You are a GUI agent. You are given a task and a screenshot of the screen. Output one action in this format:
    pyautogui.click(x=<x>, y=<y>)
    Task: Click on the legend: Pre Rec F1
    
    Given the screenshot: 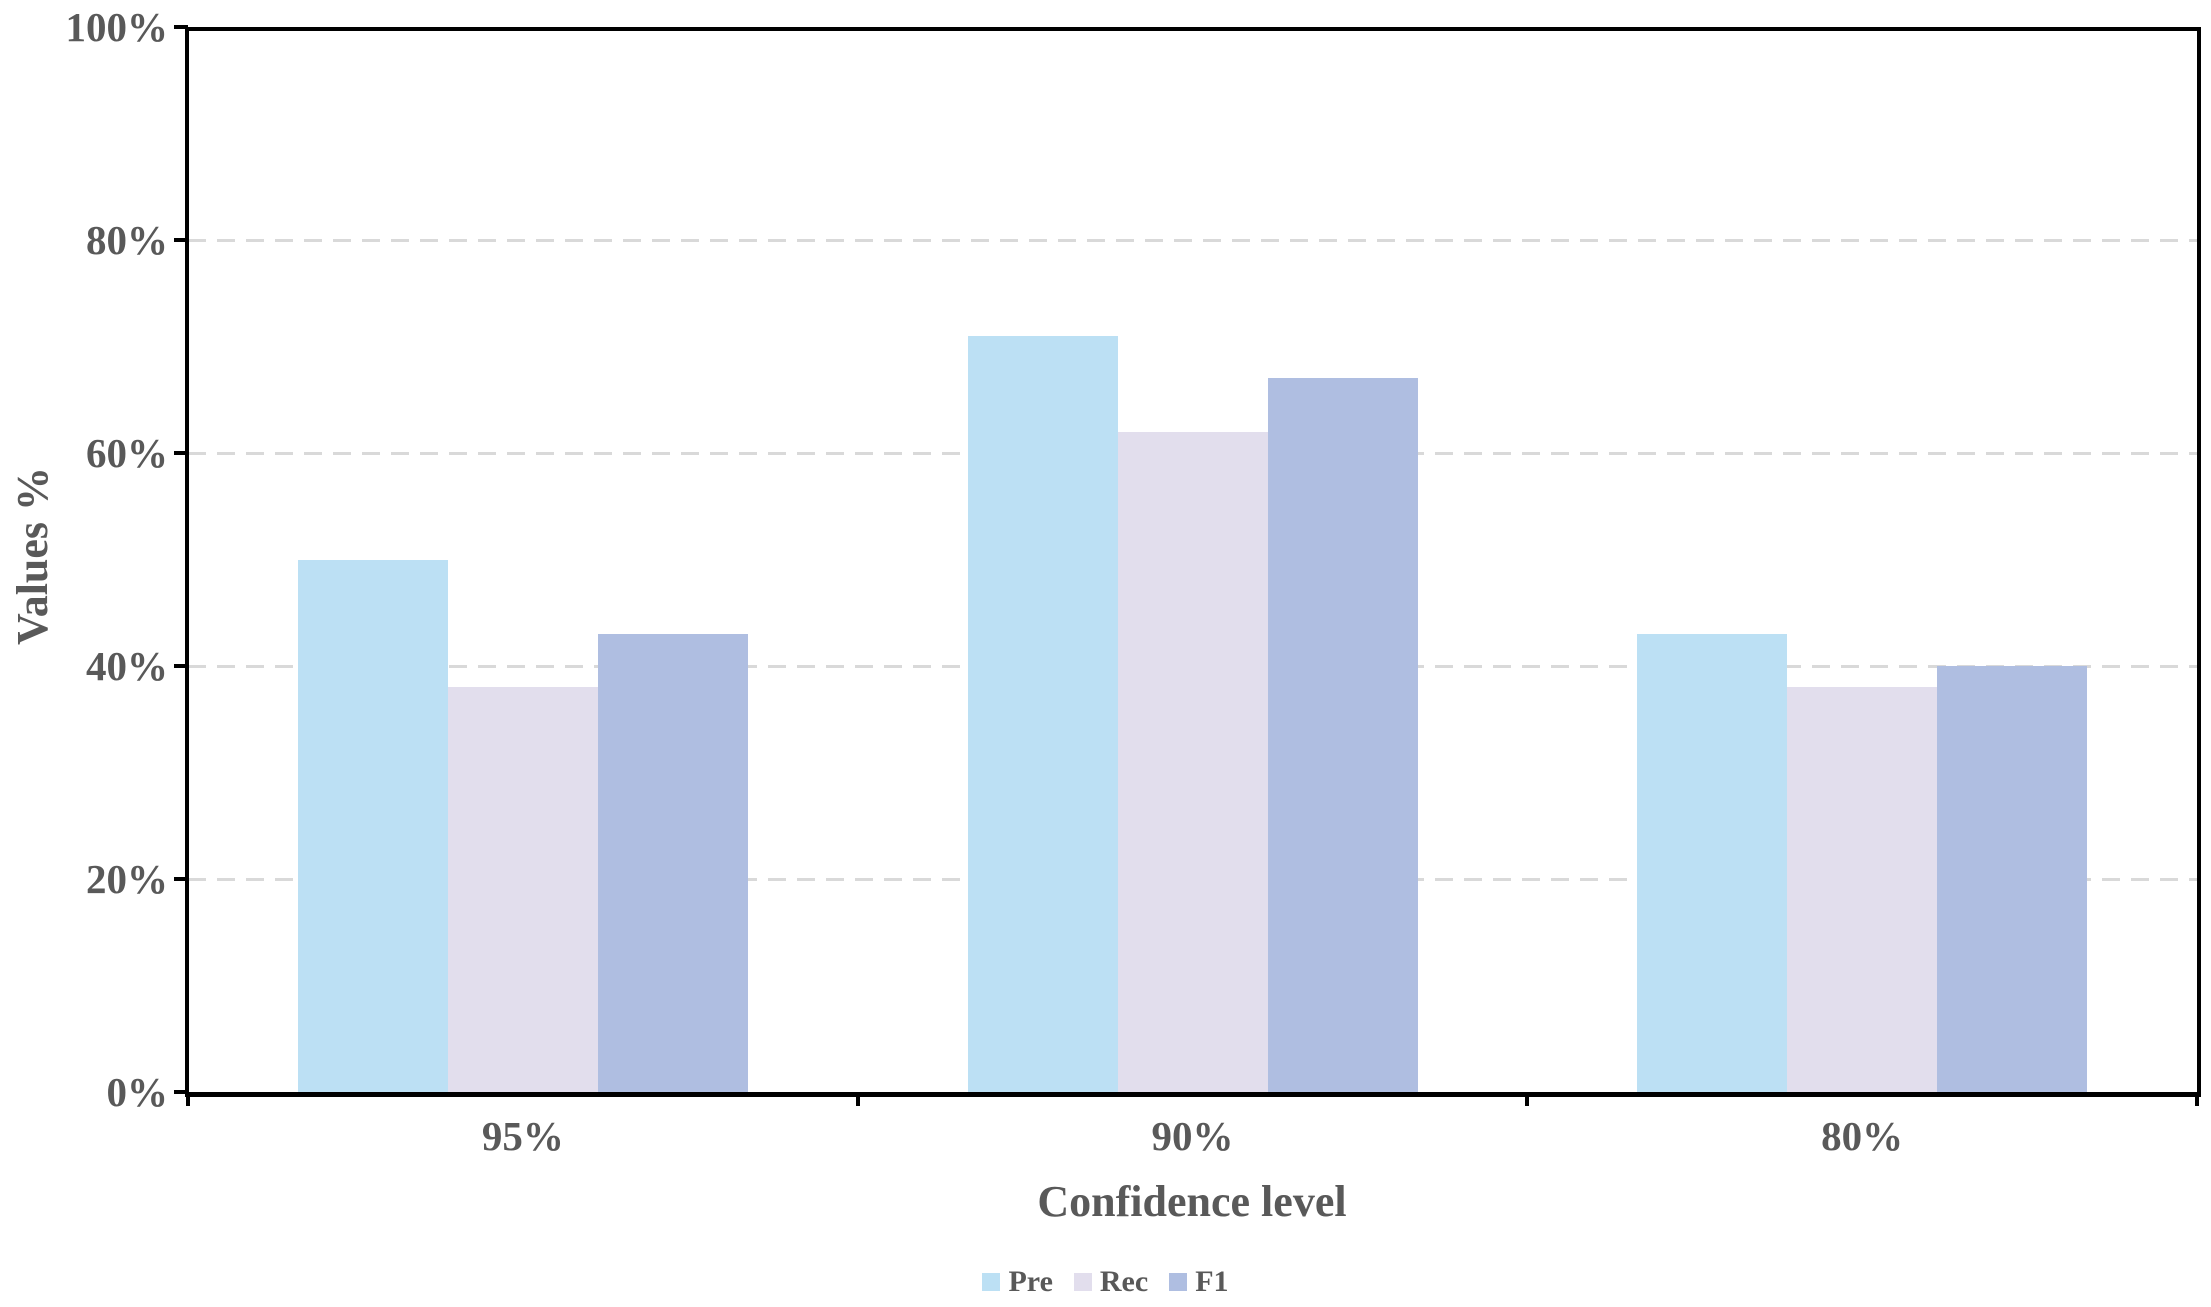 What is the action you would take?
    pyautogui.click(x=1105, y=1282)
    